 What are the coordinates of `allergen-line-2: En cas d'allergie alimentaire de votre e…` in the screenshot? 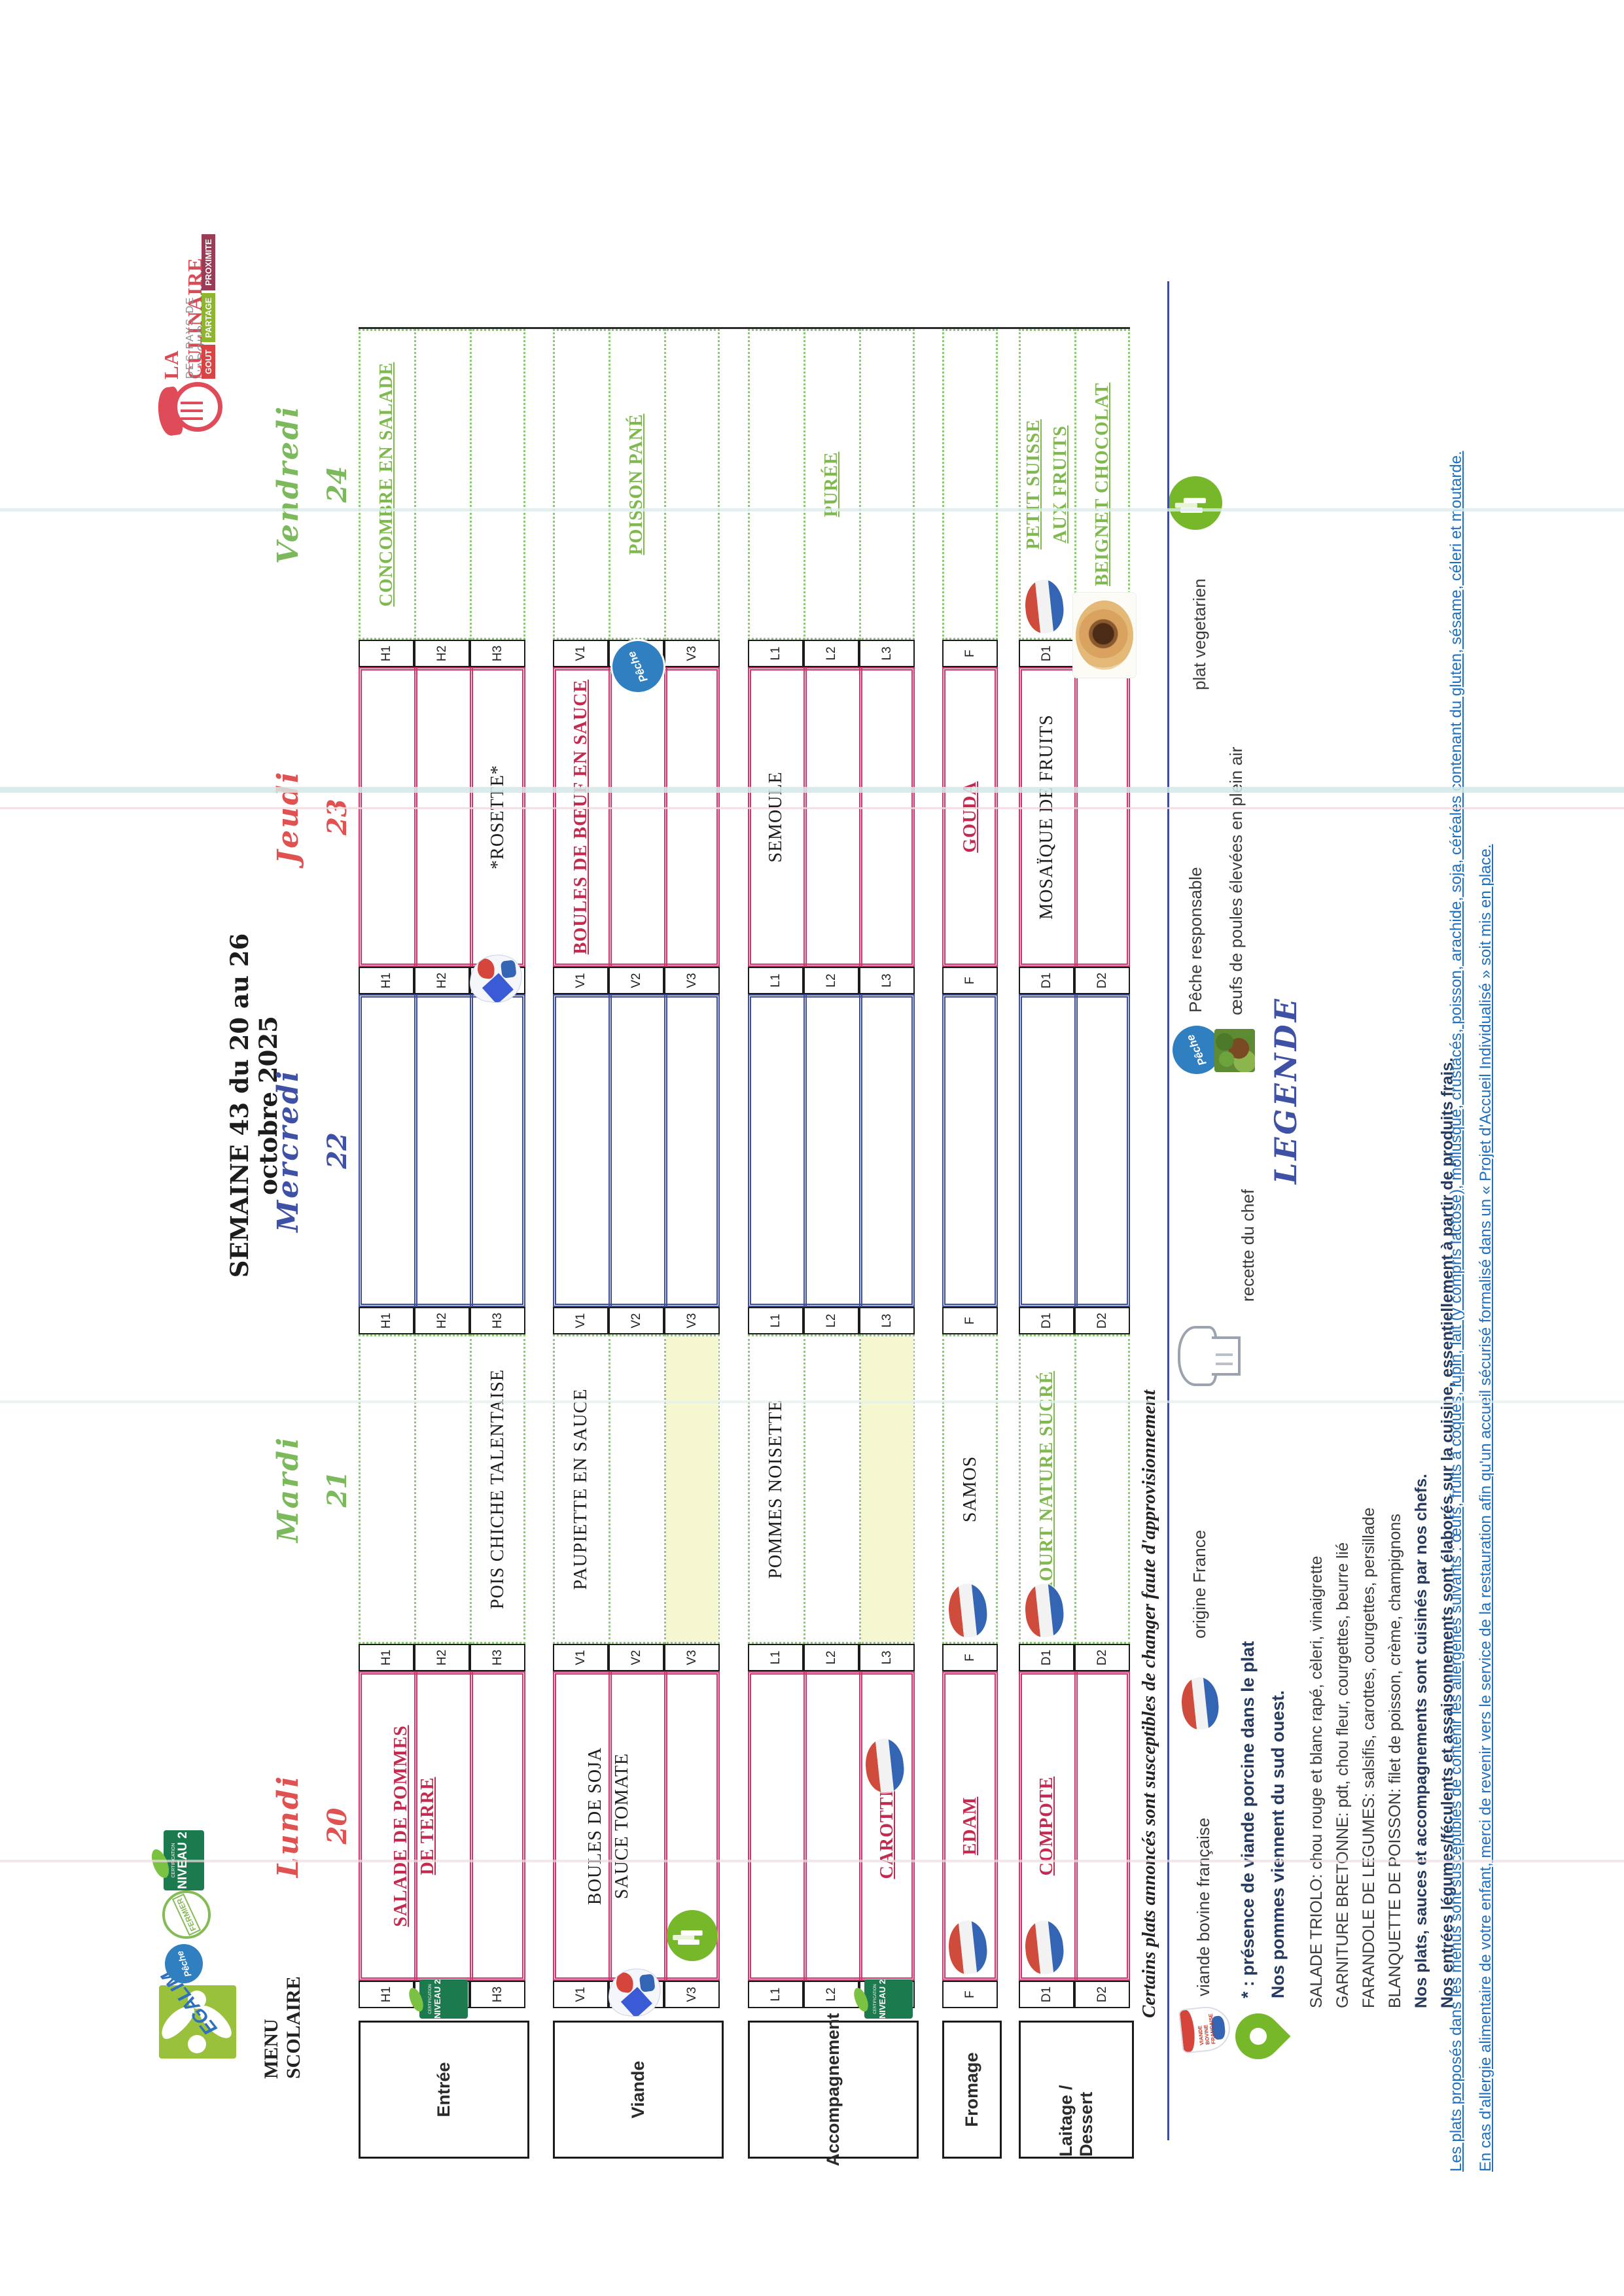 It's located at (1485, 1508).